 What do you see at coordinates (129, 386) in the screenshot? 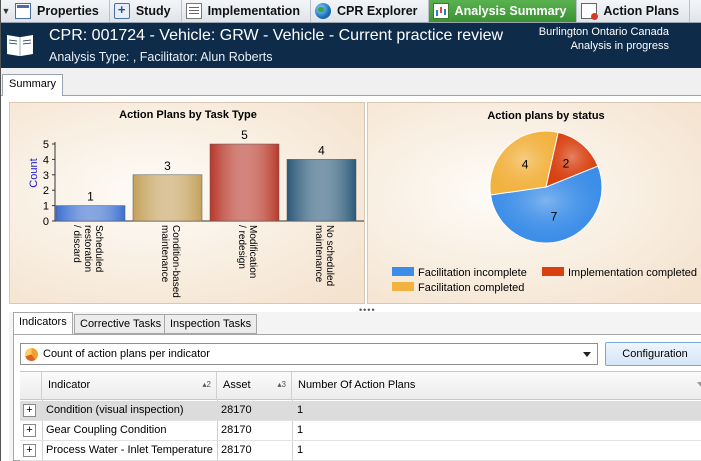
I see `column-header-indicator: Indicator ▴2` at bounding box center [129, 386].